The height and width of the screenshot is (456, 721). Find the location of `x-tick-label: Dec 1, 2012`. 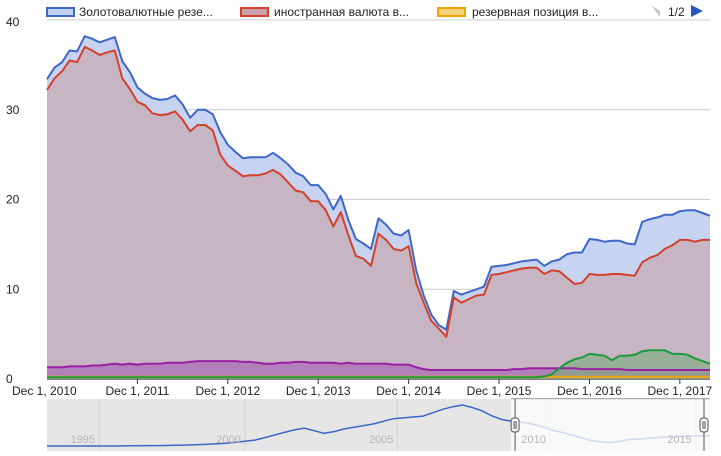

x-tick-label: Dec 1, 2012 is located at coordinates (227, 391).